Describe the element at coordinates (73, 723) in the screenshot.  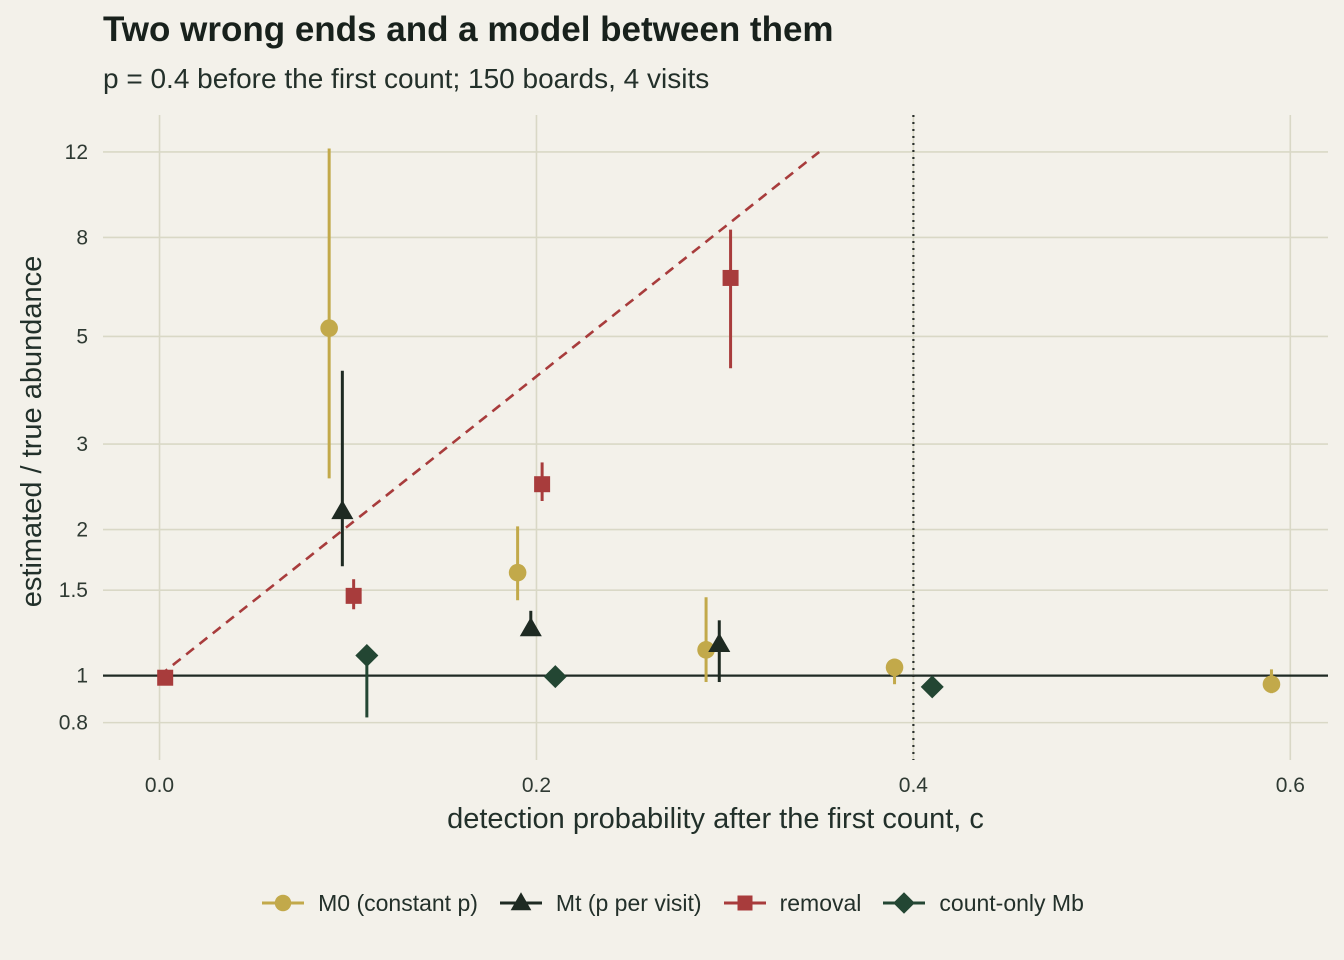
I see `y-tick-label: 0.8` at that location.